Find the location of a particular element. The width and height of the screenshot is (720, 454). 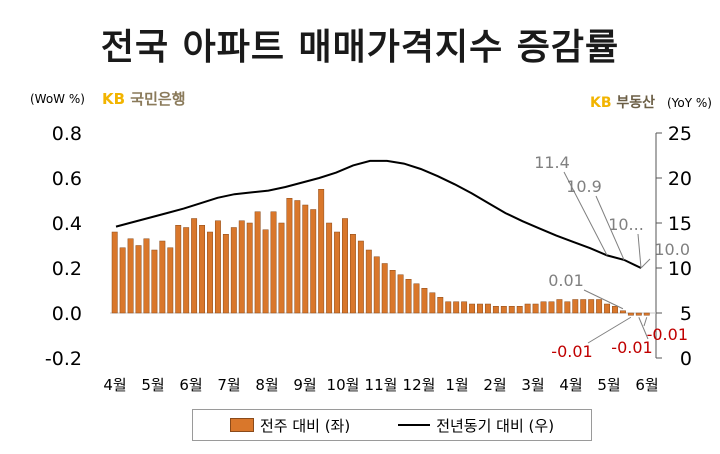

left-tick-label: 0.4 is located at coordinates (67, 224).